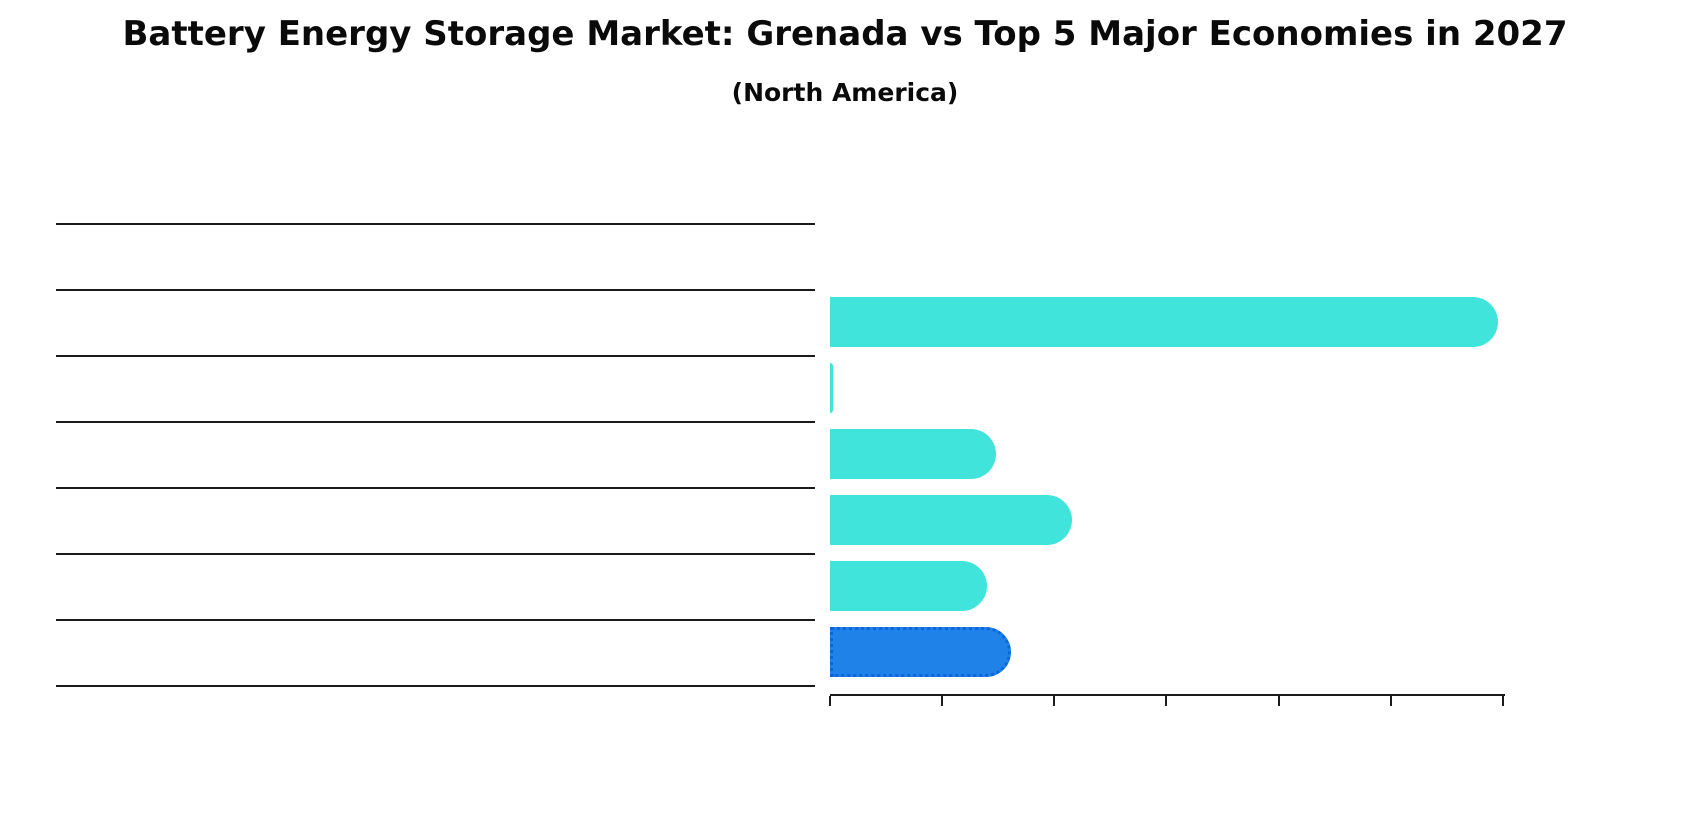 The width and height of the screenshot is (1690, 823). Describe the element at coordinates (920, 652) in the screenshot. I see `bar-highlight` at that location.